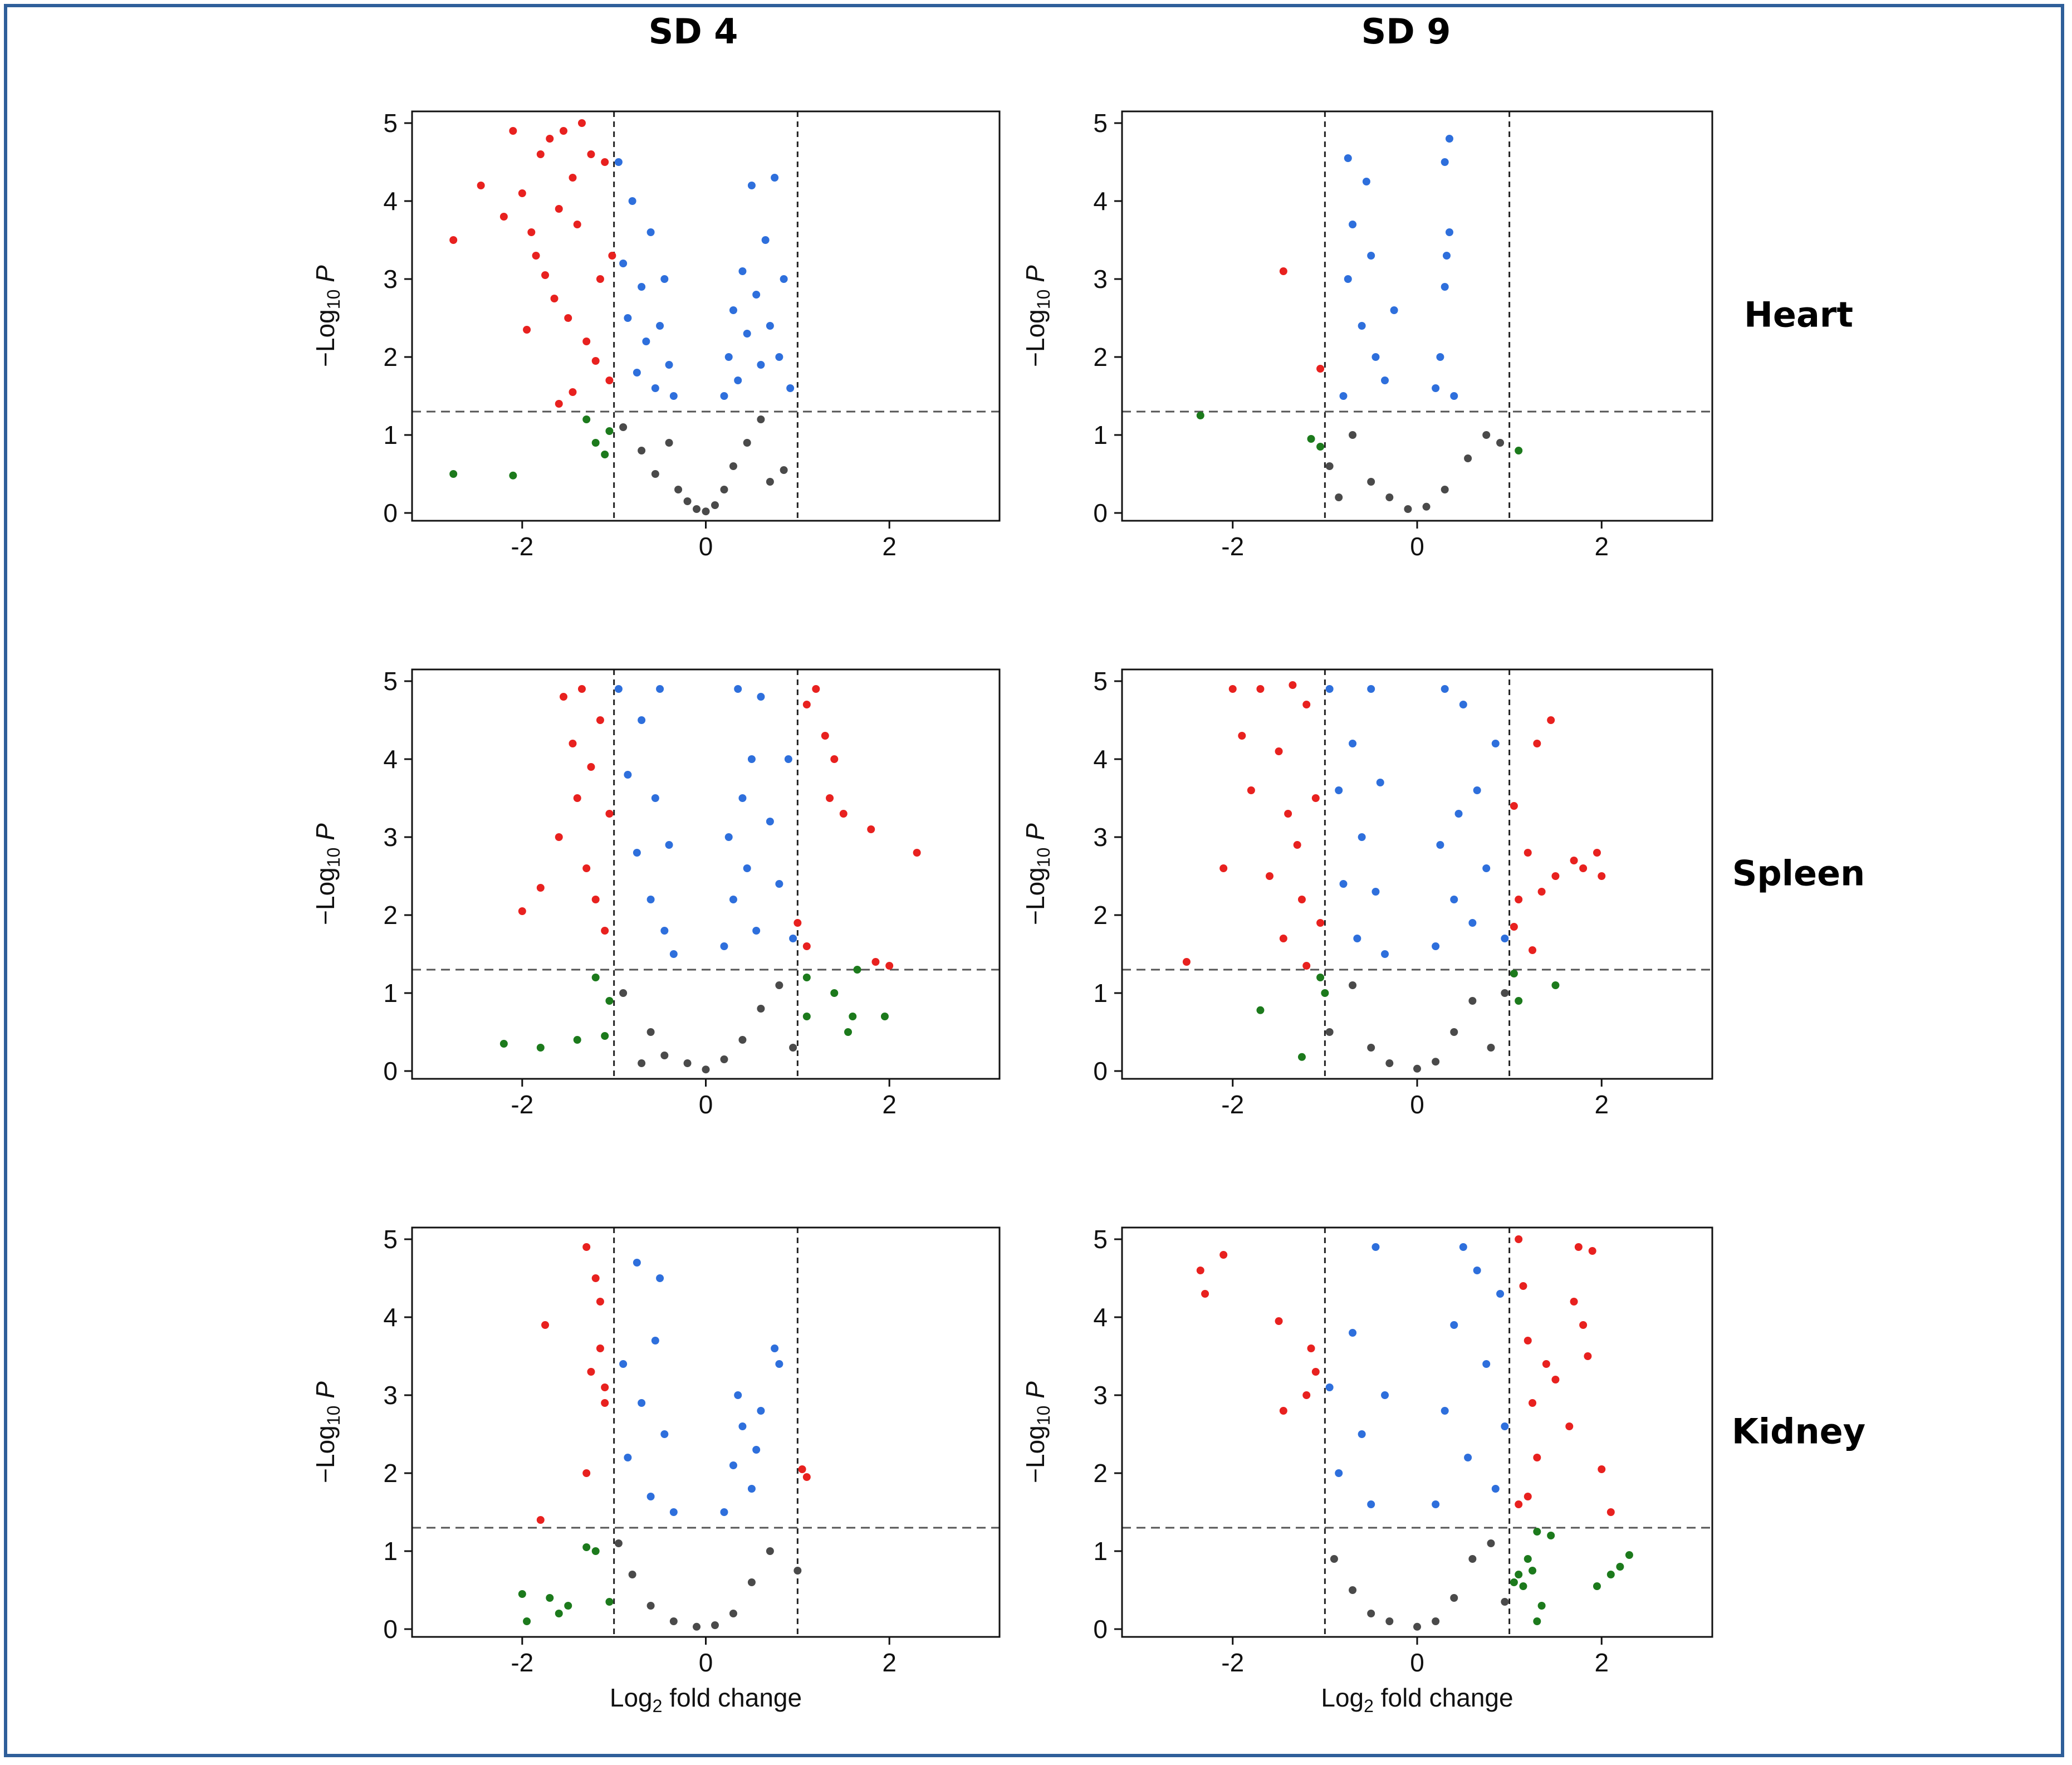 Image resolution: width=2072 pixels, height=1765 pixels. I want to click on row-title-kidney: Kidney, so click(1798, 1431).